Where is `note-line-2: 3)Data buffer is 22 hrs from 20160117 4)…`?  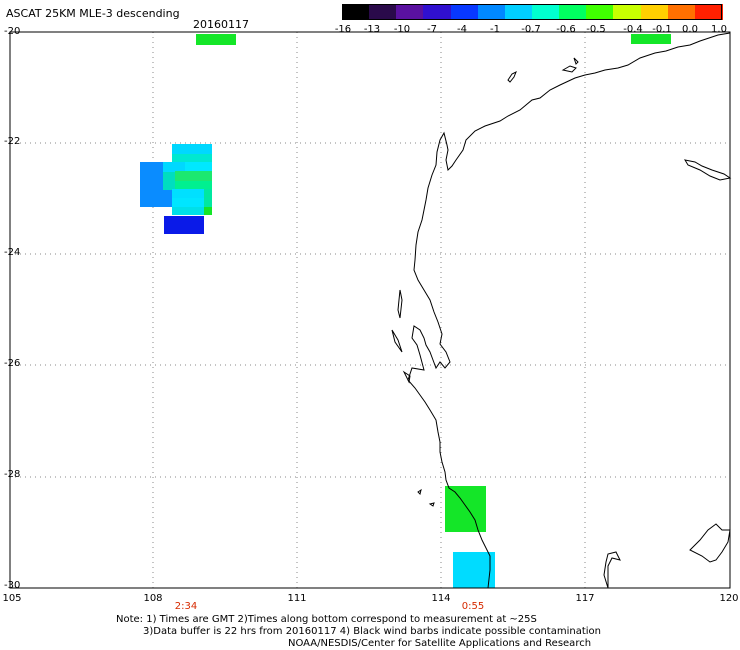
note-line-2: 3)Data buffer is 22 hrs from 20160117 4)… is located at coordinates (372, 631).